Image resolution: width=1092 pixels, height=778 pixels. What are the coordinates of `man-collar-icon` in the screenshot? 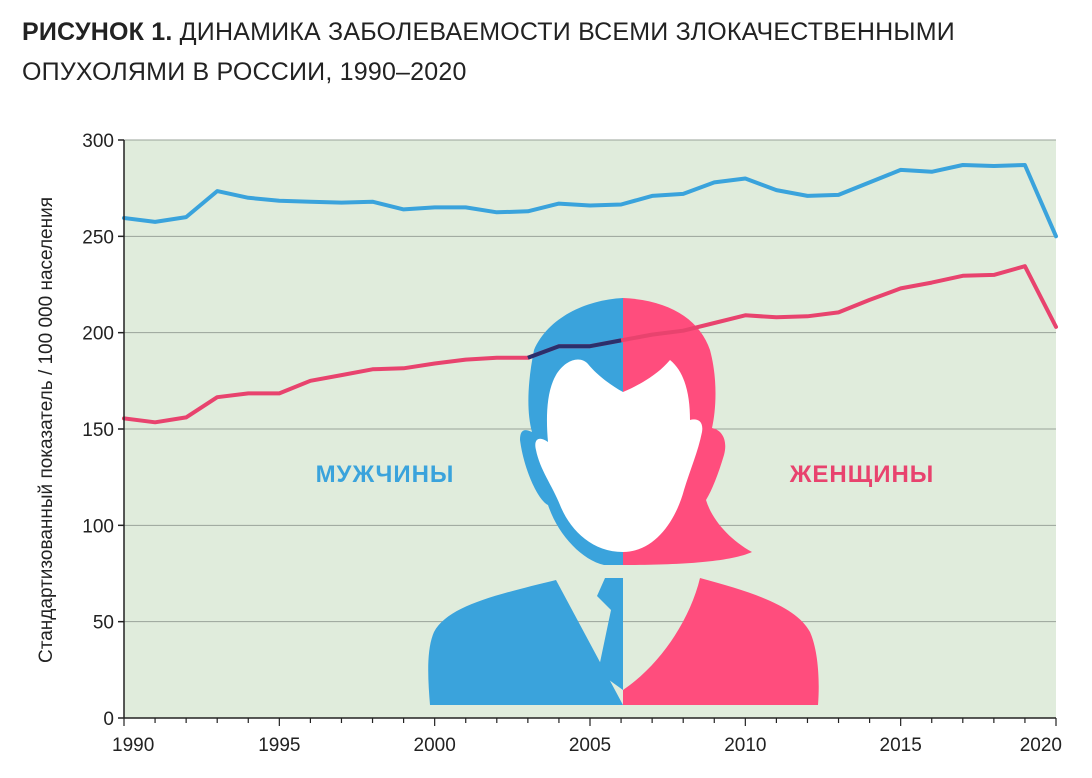 It's located at (610, 634).